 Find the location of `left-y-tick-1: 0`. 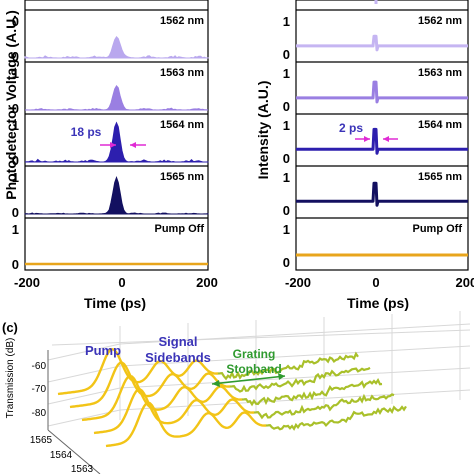

left-y-tick-1: 0 is located at coordinates (15, 21).